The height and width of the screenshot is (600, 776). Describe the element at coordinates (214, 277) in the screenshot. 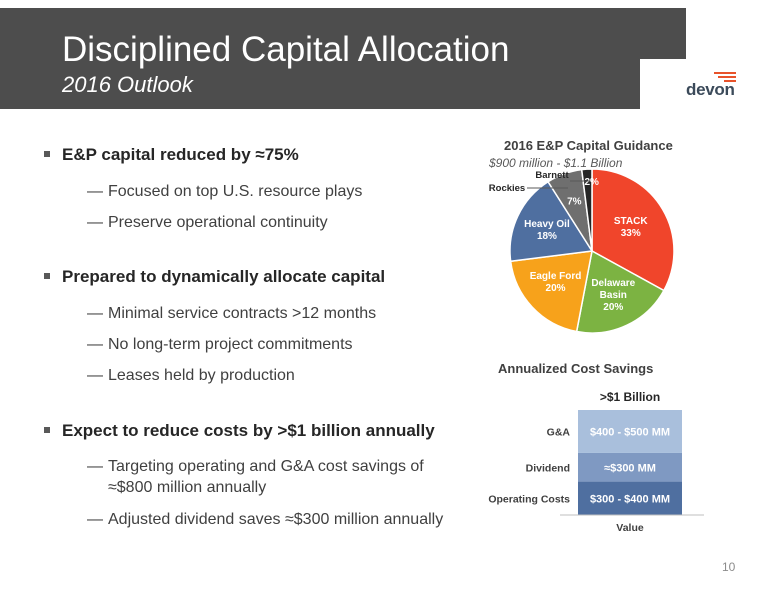

I see `bullet-allocate: Prepared to dynamically allocate capital` at that location.